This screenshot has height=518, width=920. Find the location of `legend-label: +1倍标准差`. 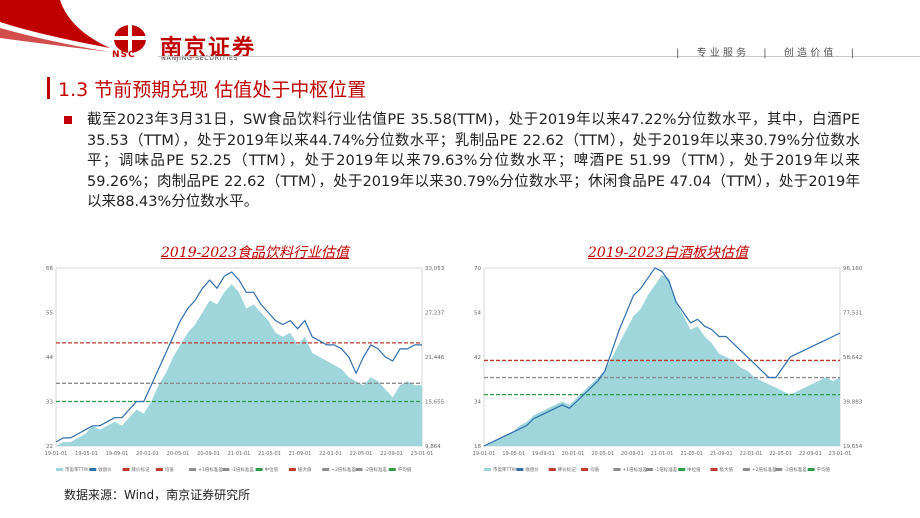

legend-label: +1倍标准差 is located at coordinates (634, 469).